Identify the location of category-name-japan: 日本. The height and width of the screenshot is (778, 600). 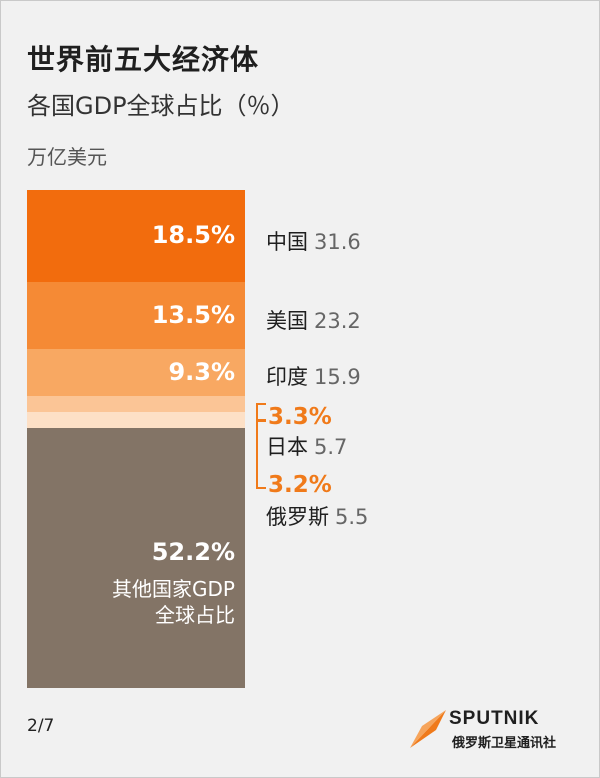
(287, 447).